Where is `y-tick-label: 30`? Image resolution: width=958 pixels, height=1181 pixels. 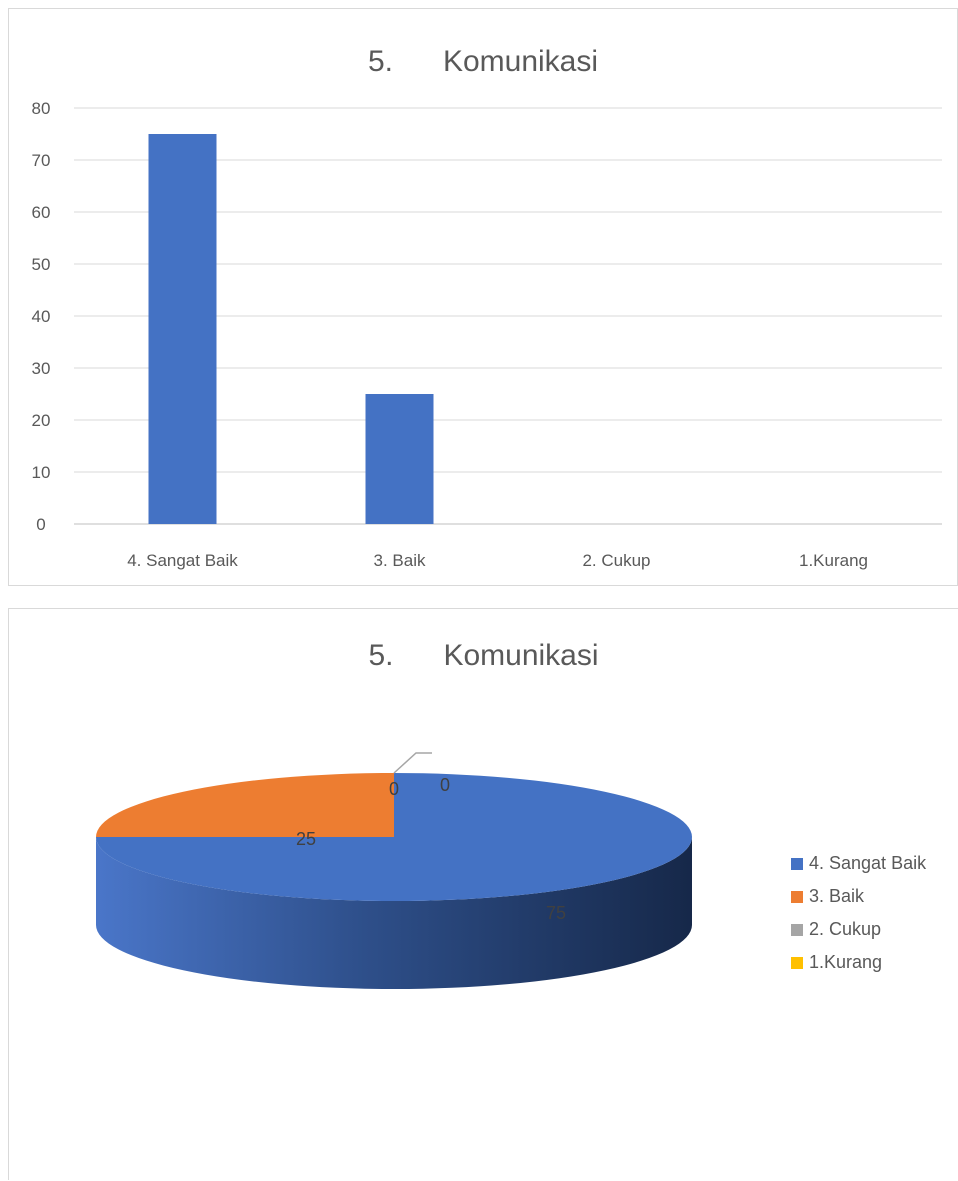 y-tick-label: 30 is located at coordinates (41, 368).